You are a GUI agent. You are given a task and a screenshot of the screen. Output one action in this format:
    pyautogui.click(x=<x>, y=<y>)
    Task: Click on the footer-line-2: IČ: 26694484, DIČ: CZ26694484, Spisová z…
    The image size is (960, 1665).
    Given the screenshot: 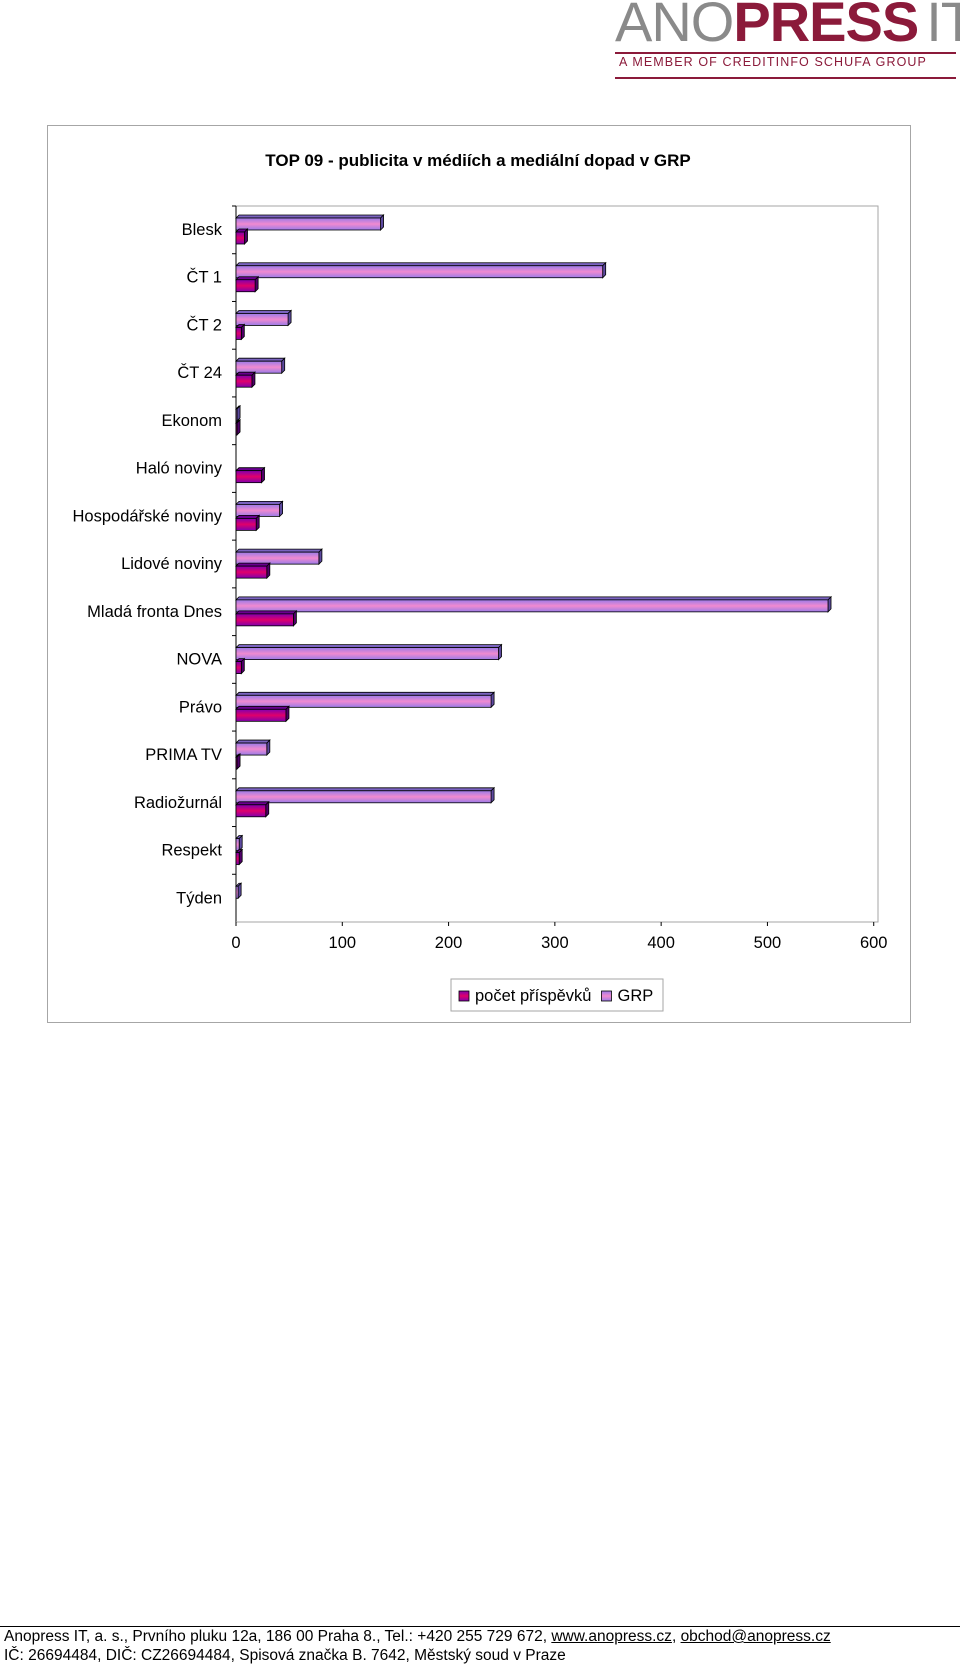 What is the action you would take?
    pyautogui.click(x=285, y=1655)
    